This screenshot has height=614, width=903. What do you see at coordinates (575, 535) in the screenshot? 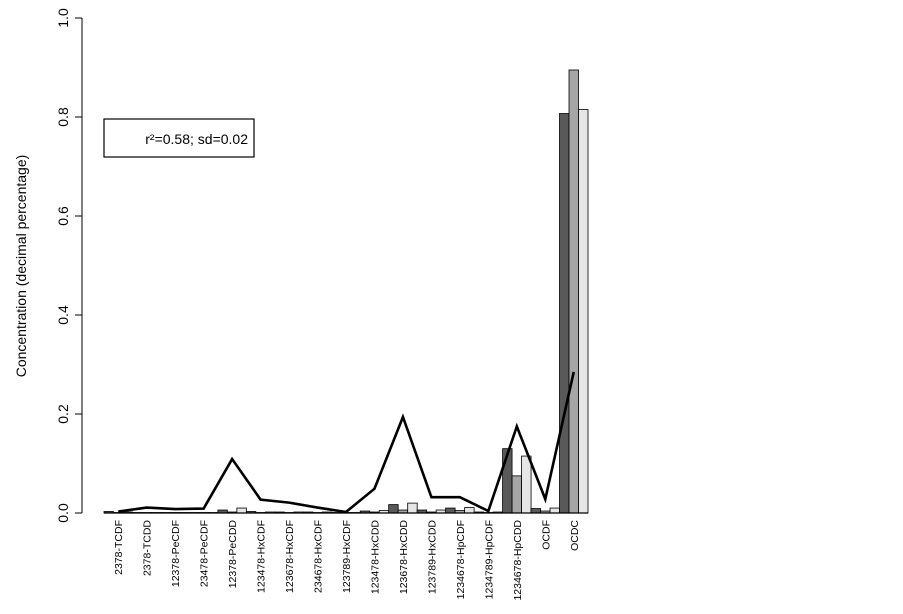
I see `x-tick-label-OCDC: OCDC` at bounding box center [575, 535].